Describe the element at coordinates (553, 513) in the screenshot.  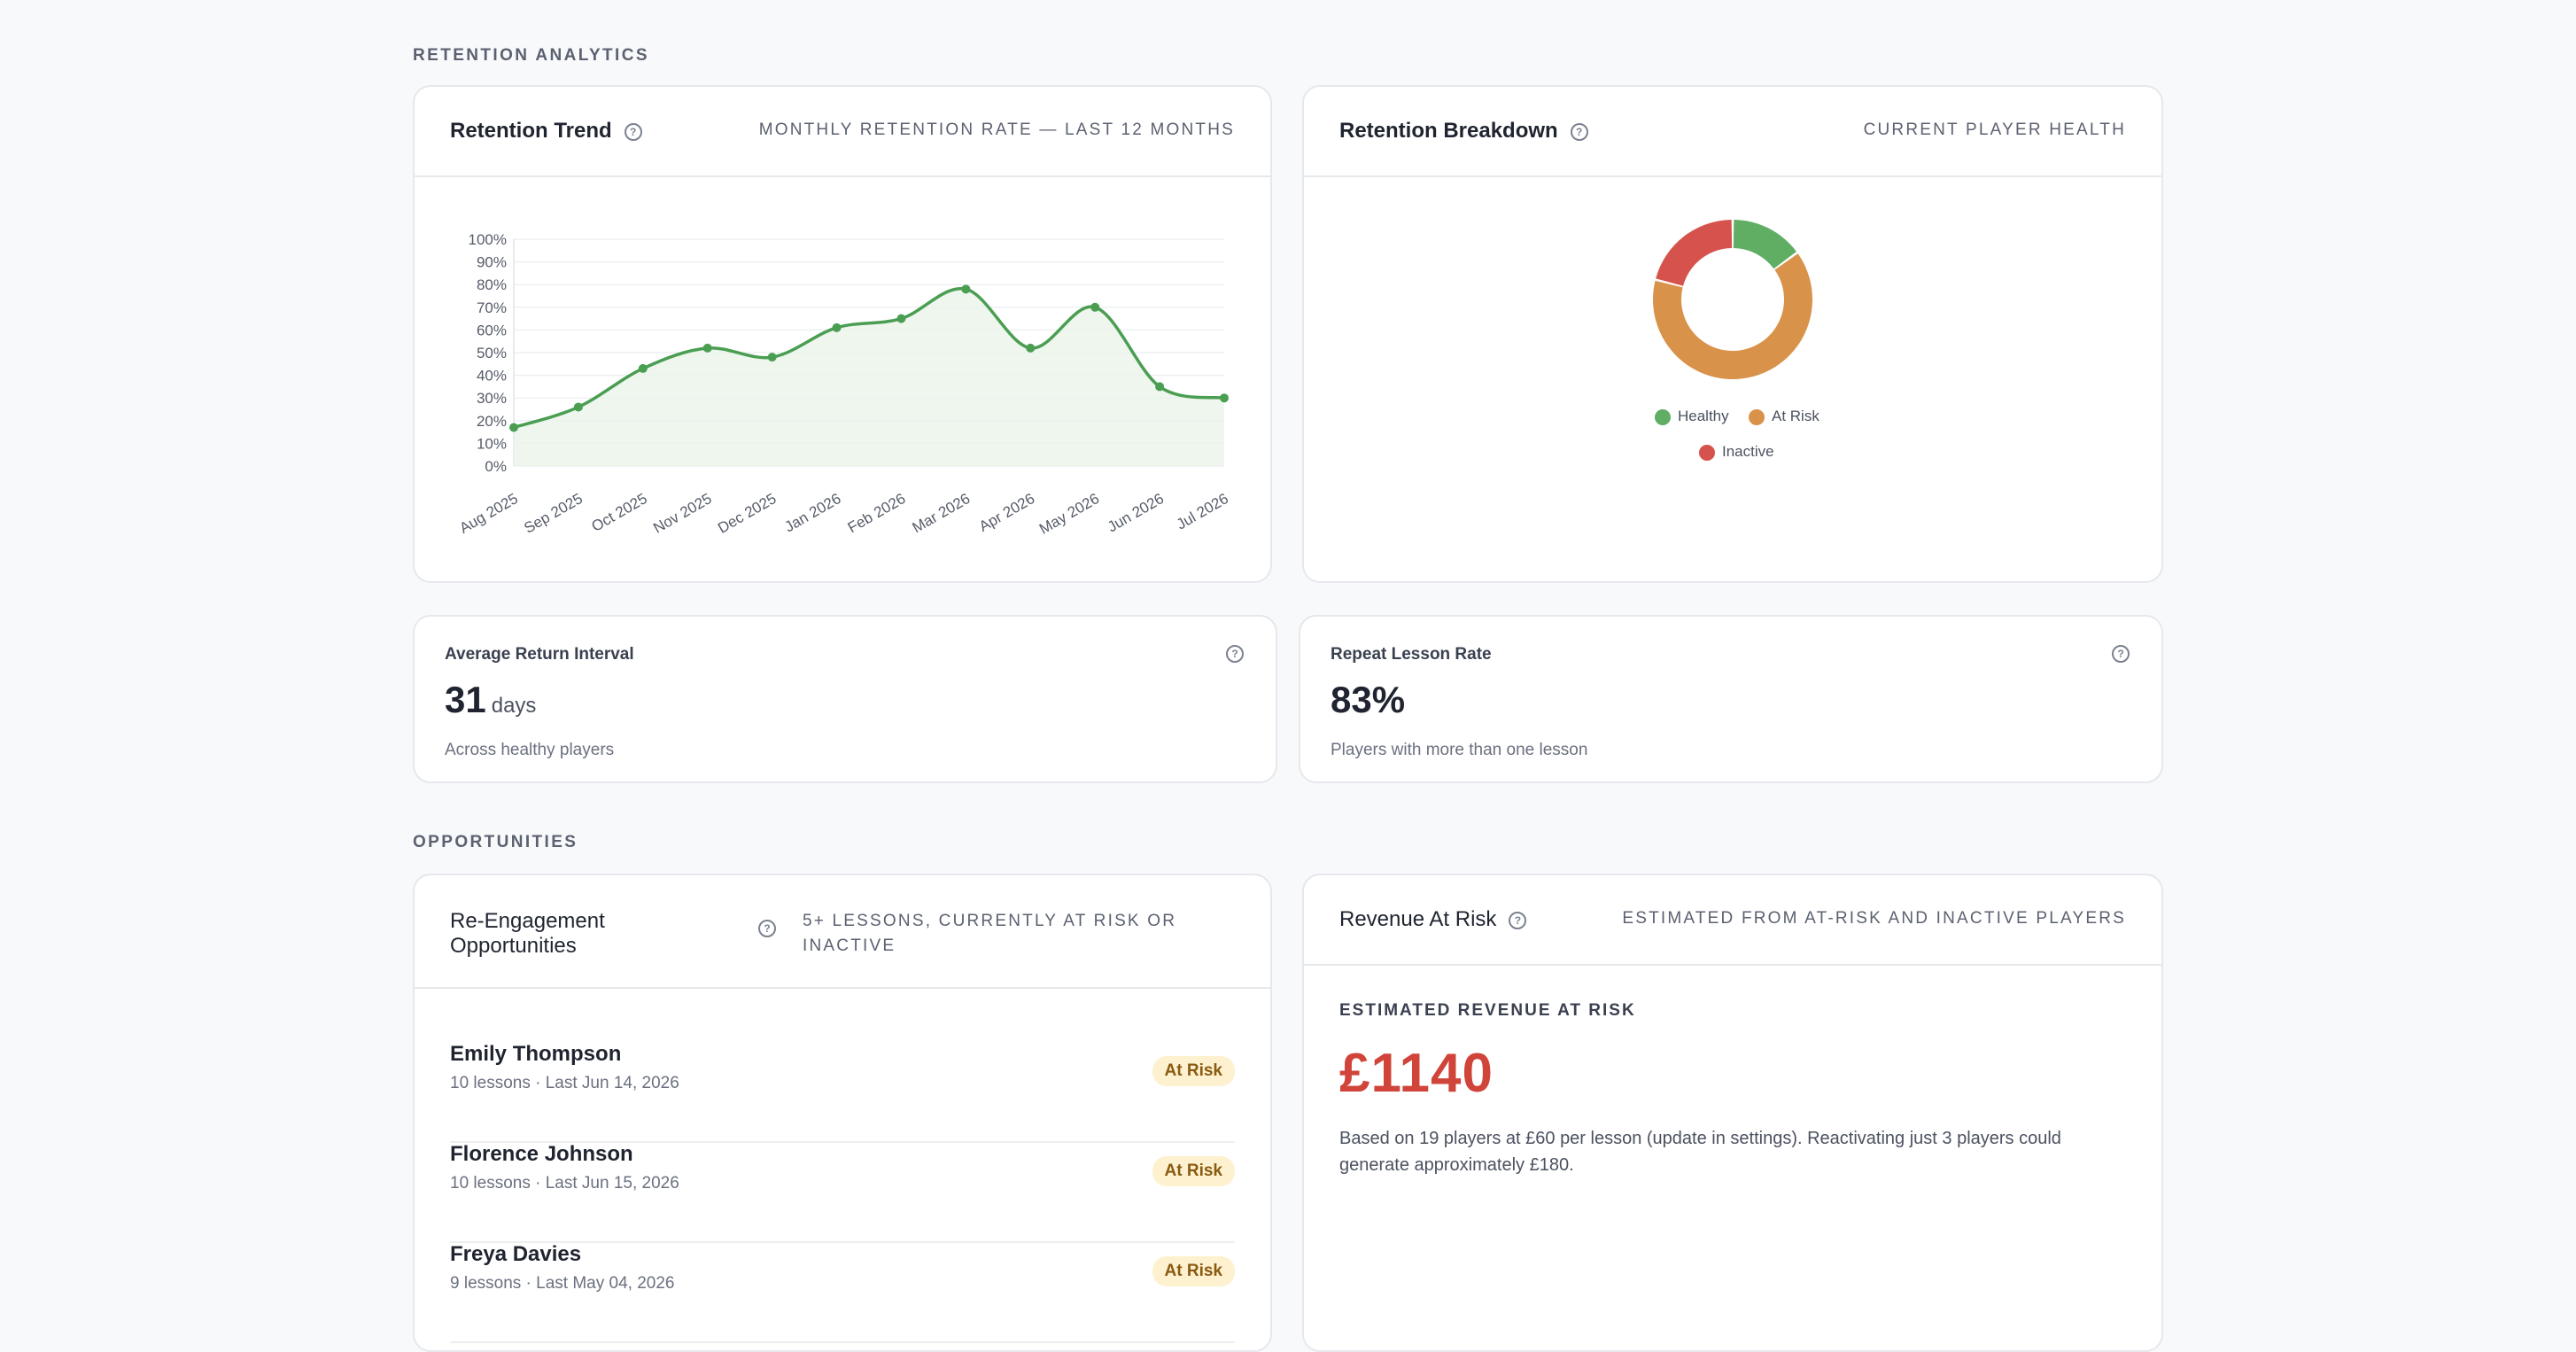
I see `x-tick-label: Sep 2025` at that location.